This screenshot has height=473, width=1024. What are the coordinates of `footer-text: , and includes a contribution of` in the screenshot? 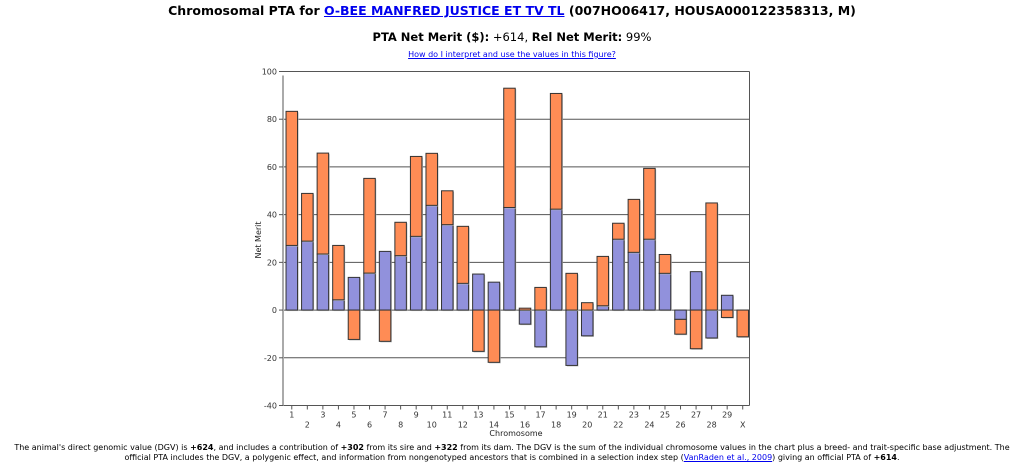 It's located at (277, 447).